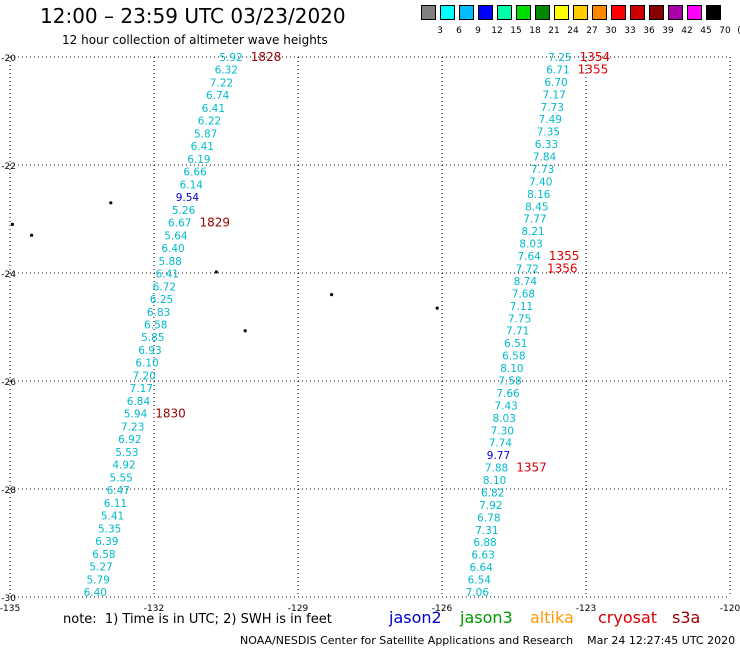 The image size is (740, 650). I want to click on time-label: 1354, so click(595, 57).